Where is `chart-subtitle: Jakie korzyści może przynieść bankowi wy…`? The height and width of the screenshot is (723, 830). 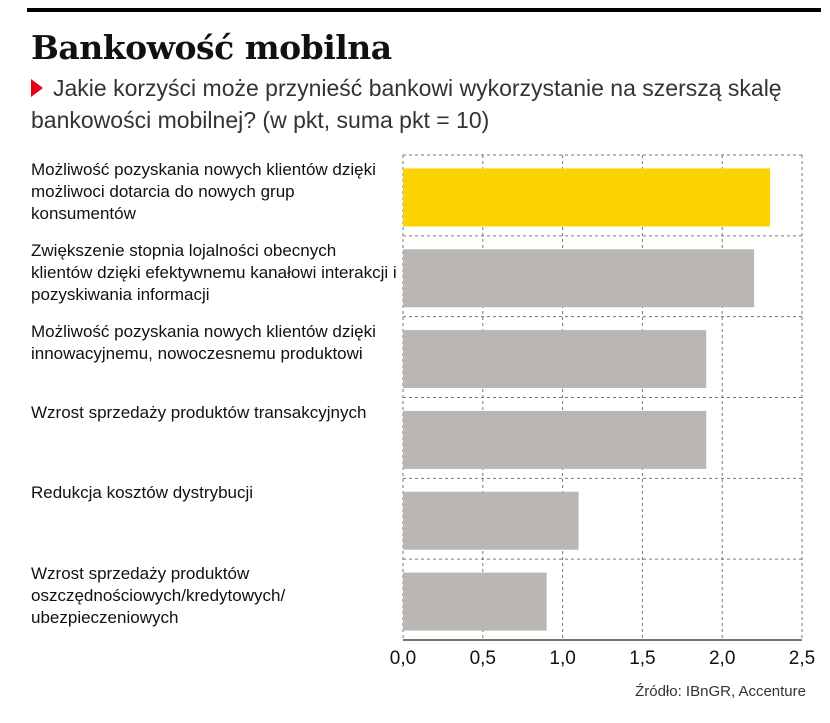 chart-subtitle: Jakie korzyści może przynieść bankowi wy… is located at coordinates (426, 104).